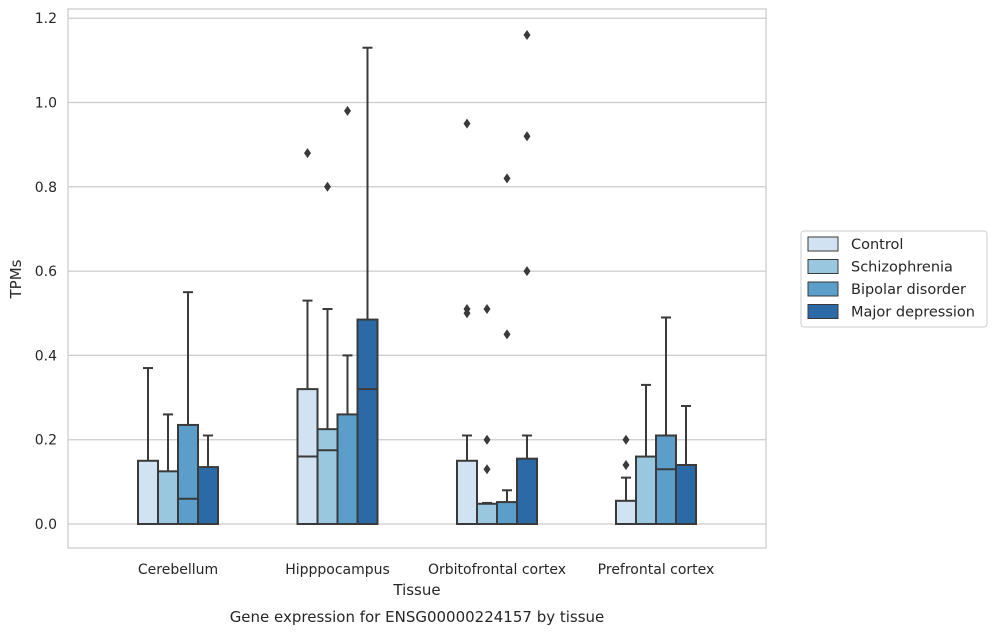 The image size is (997, 634). I want to click on x-axis-label: Tissue, so click(416, 590).